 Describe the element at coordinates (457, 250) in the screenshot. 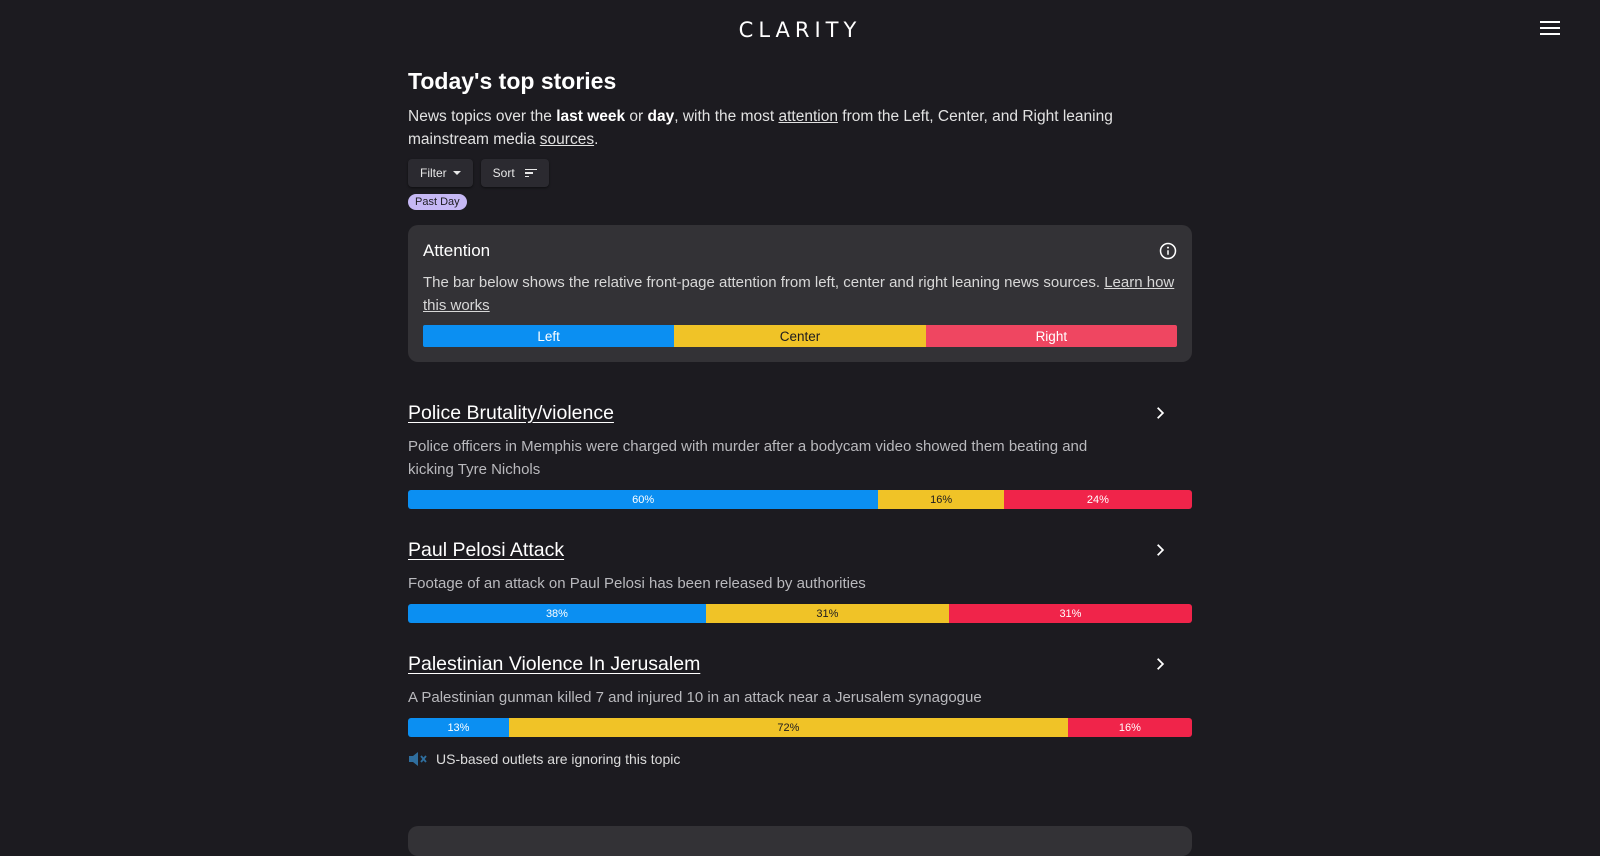

I see `attention-card-title: Attention` at that location.